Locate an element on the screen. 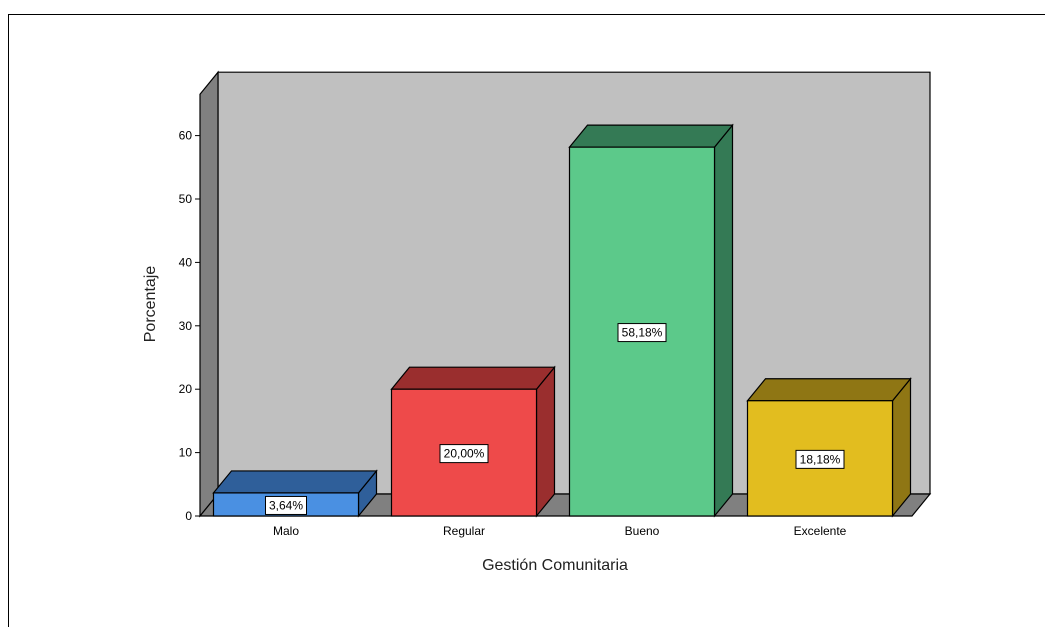 This screenshot has height=627, width=1045. bar-excelente: 18,18% is located at coordinates (829, 447).